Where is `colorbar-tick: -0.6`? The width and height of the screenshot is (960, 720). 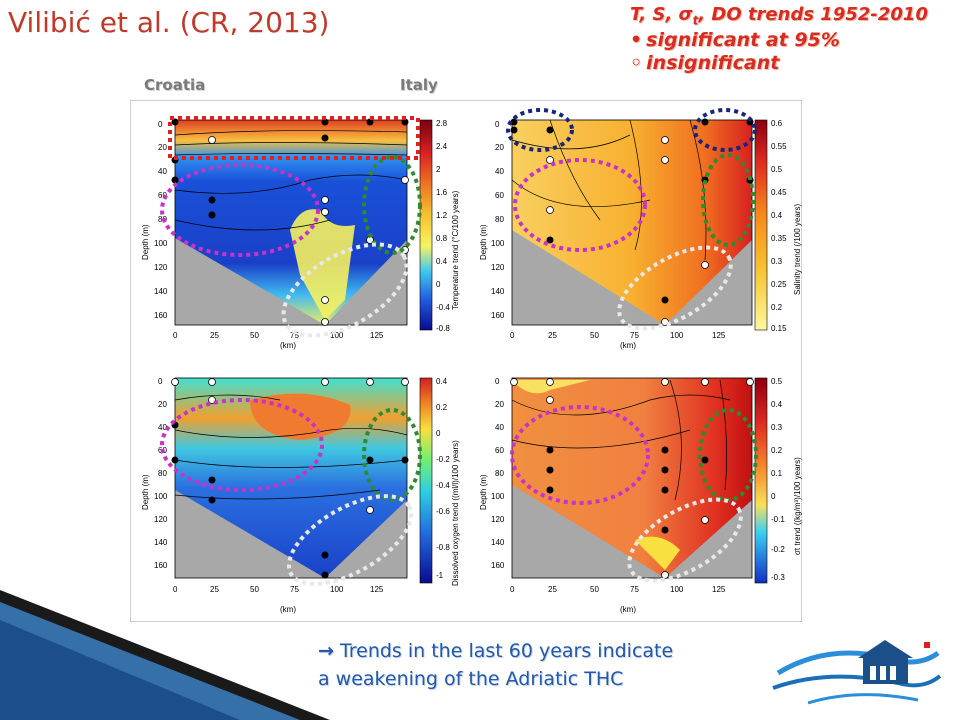
colorbar-tick: -0.6 is located at coordinates (443, 511).